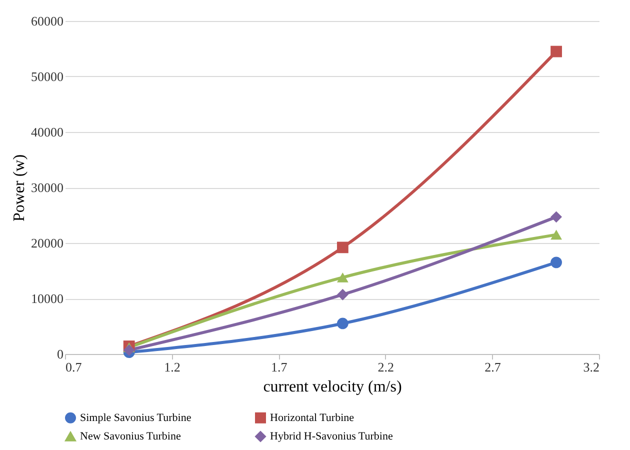  Describe the element at coordinates (172, 367) in the screenshot. I see `x-tick-label: 1.2` at that location.